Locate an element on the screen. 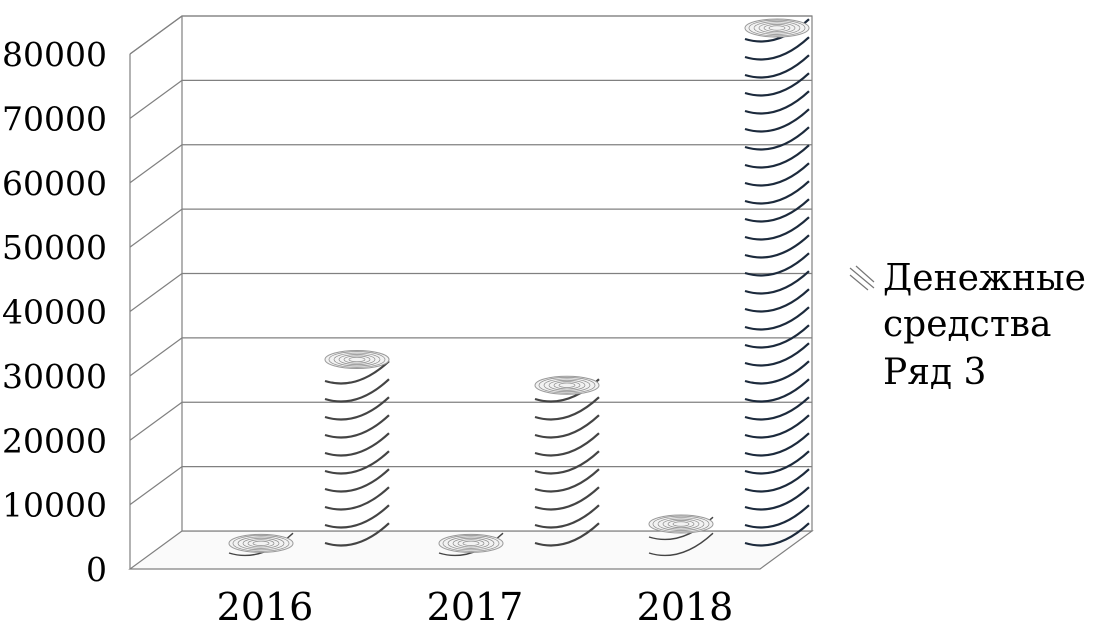 Image resolution: width=1094 pixels, height=626 pixels. x-axis: 2016 2017 2018 is located at coordinates (475, 605).